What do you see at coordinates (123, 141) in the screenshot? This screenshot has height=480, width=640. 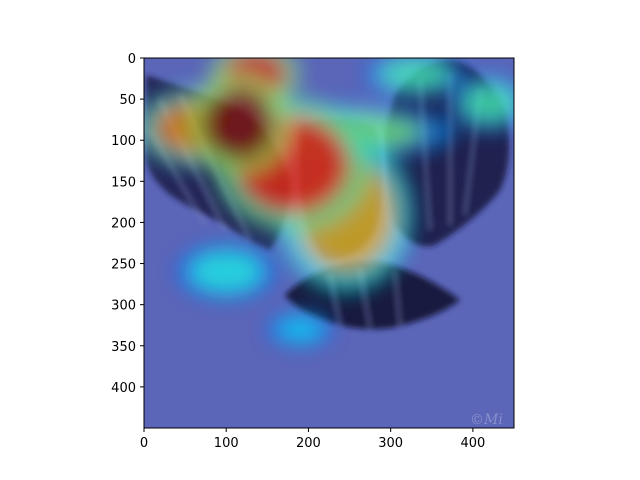 I see `y-tick-label: 100` at bounding box center [123, 141].